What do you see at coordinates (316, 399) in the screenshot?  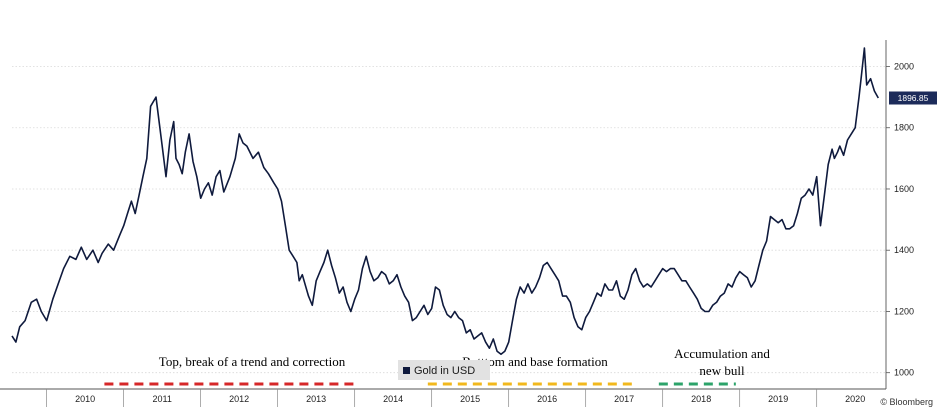 I see `x-tick-label-2013: 2013` at bounding box center [316, 399].